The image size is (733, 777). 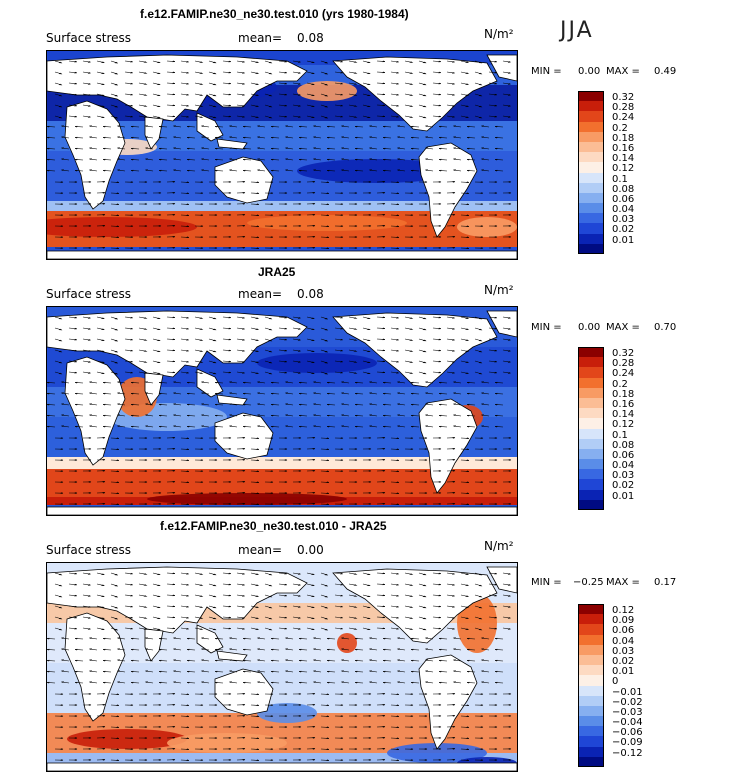 I want to click on colorbar-level-label: −0.01, so click(x=627, y=692).